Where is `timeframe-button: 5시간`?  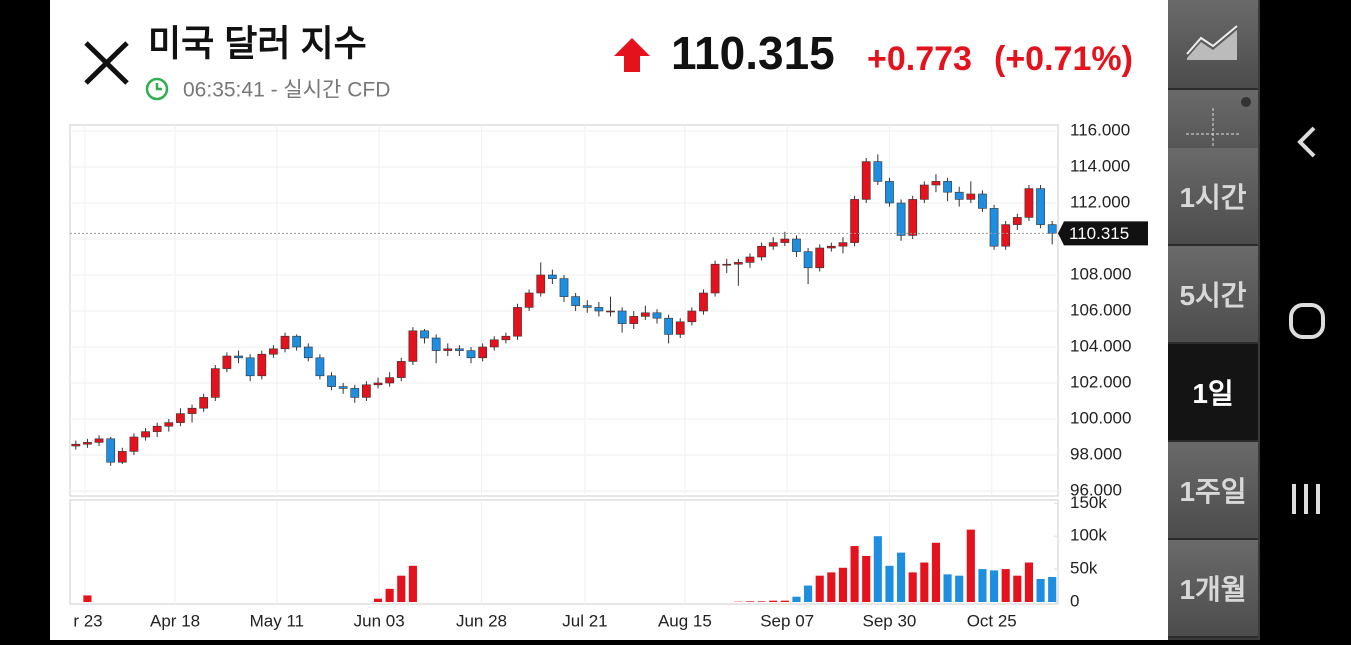 timeframe-button: 5시간 is located at coordinates (1213, 295).